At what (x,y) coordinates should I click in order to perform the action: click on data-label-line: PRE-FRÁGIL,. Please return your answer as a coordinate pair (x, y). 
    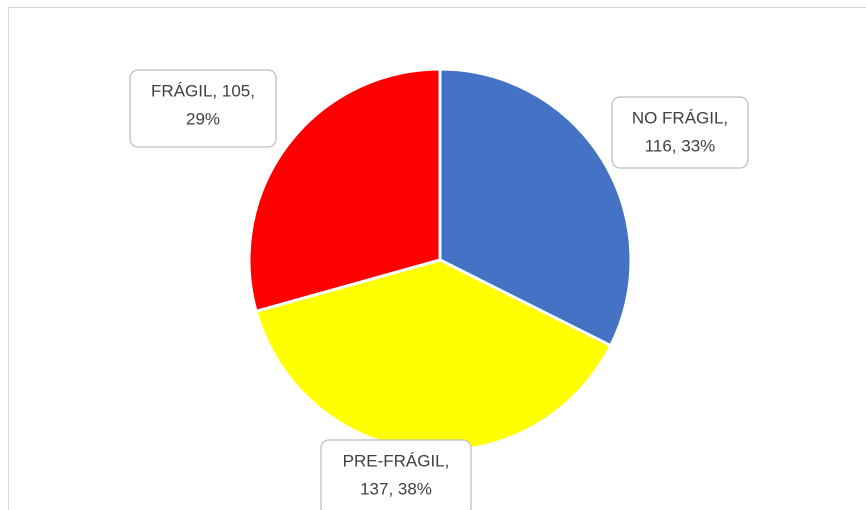
    Looking at the image, I should click on (396, 460).